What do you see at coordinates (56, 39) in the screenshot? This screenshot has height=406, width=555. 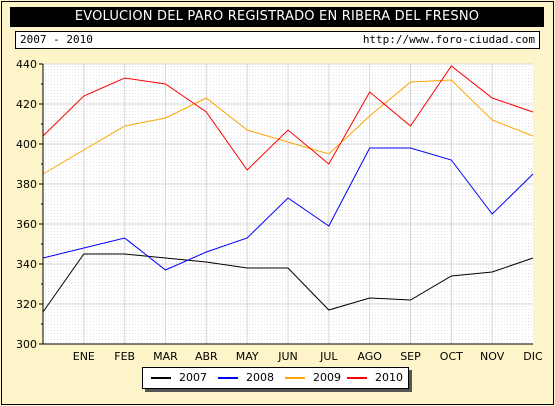 I see `period-label: 2007 - 2010` at bounding box center [56, 39].